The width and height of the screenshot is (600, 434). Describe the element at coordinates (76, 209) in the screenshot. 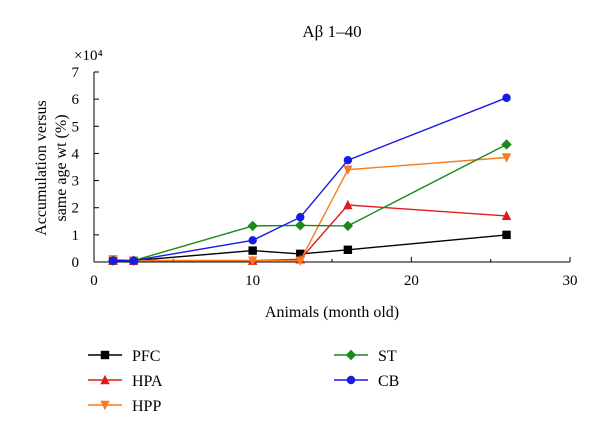

I see `y-tick-label: 2` at that location.